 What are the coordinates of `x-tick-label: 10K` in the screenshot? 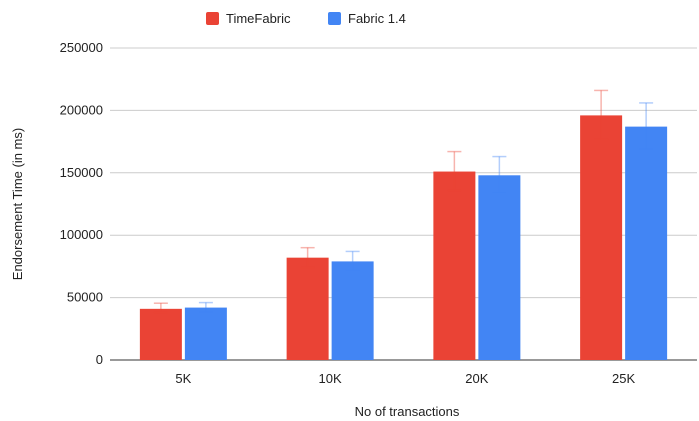 It's located at (330, 378).